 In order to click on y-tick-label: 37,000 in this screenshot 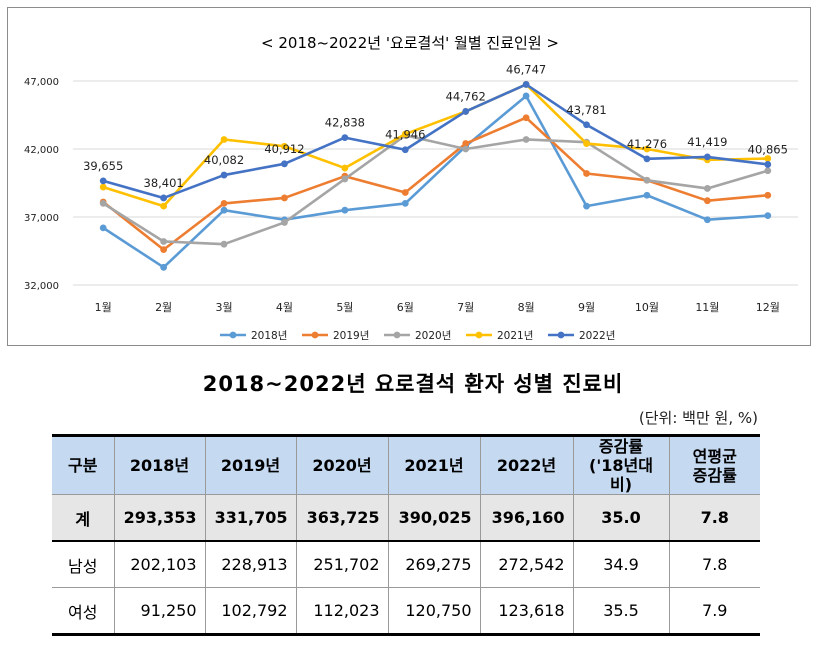, I will do `click(41, 218)`.